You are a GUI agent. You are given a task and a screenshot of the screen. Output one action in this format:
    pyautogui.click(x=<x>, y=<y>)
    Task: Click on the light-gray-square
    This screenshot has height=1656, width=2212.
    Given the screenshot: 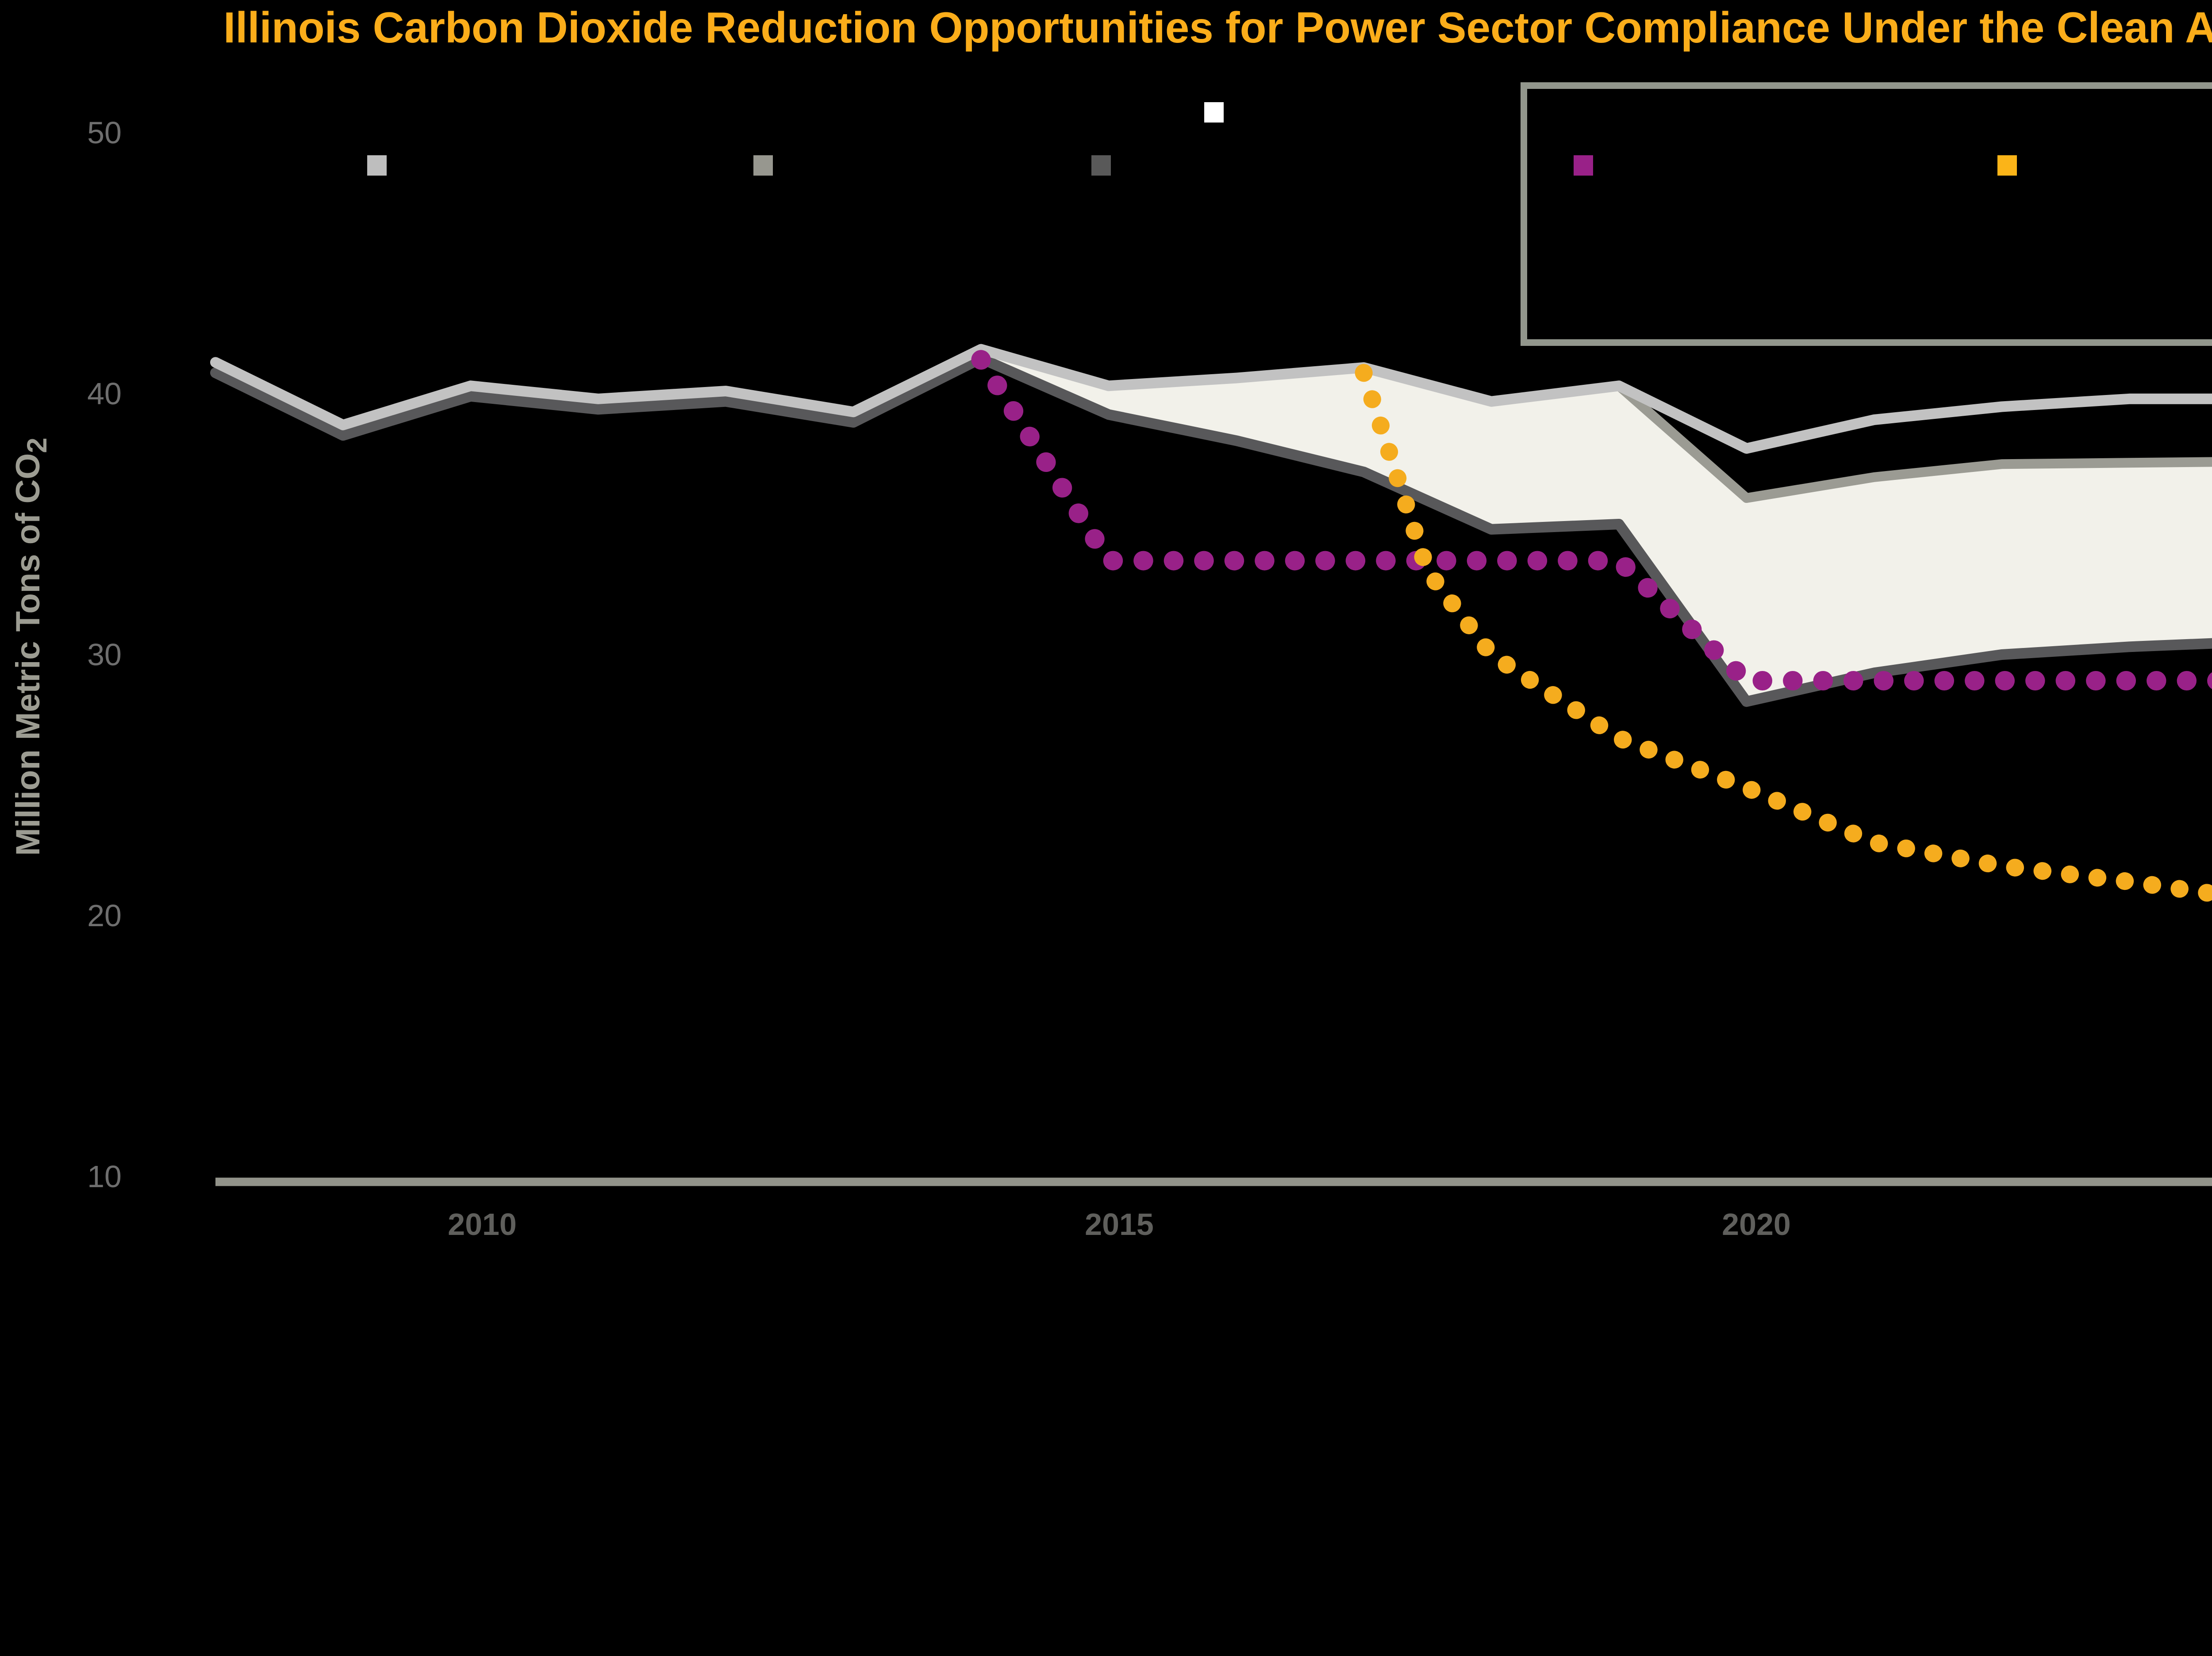 What is the action you would take?
    pyautogui.click(x=377, y=165)
    